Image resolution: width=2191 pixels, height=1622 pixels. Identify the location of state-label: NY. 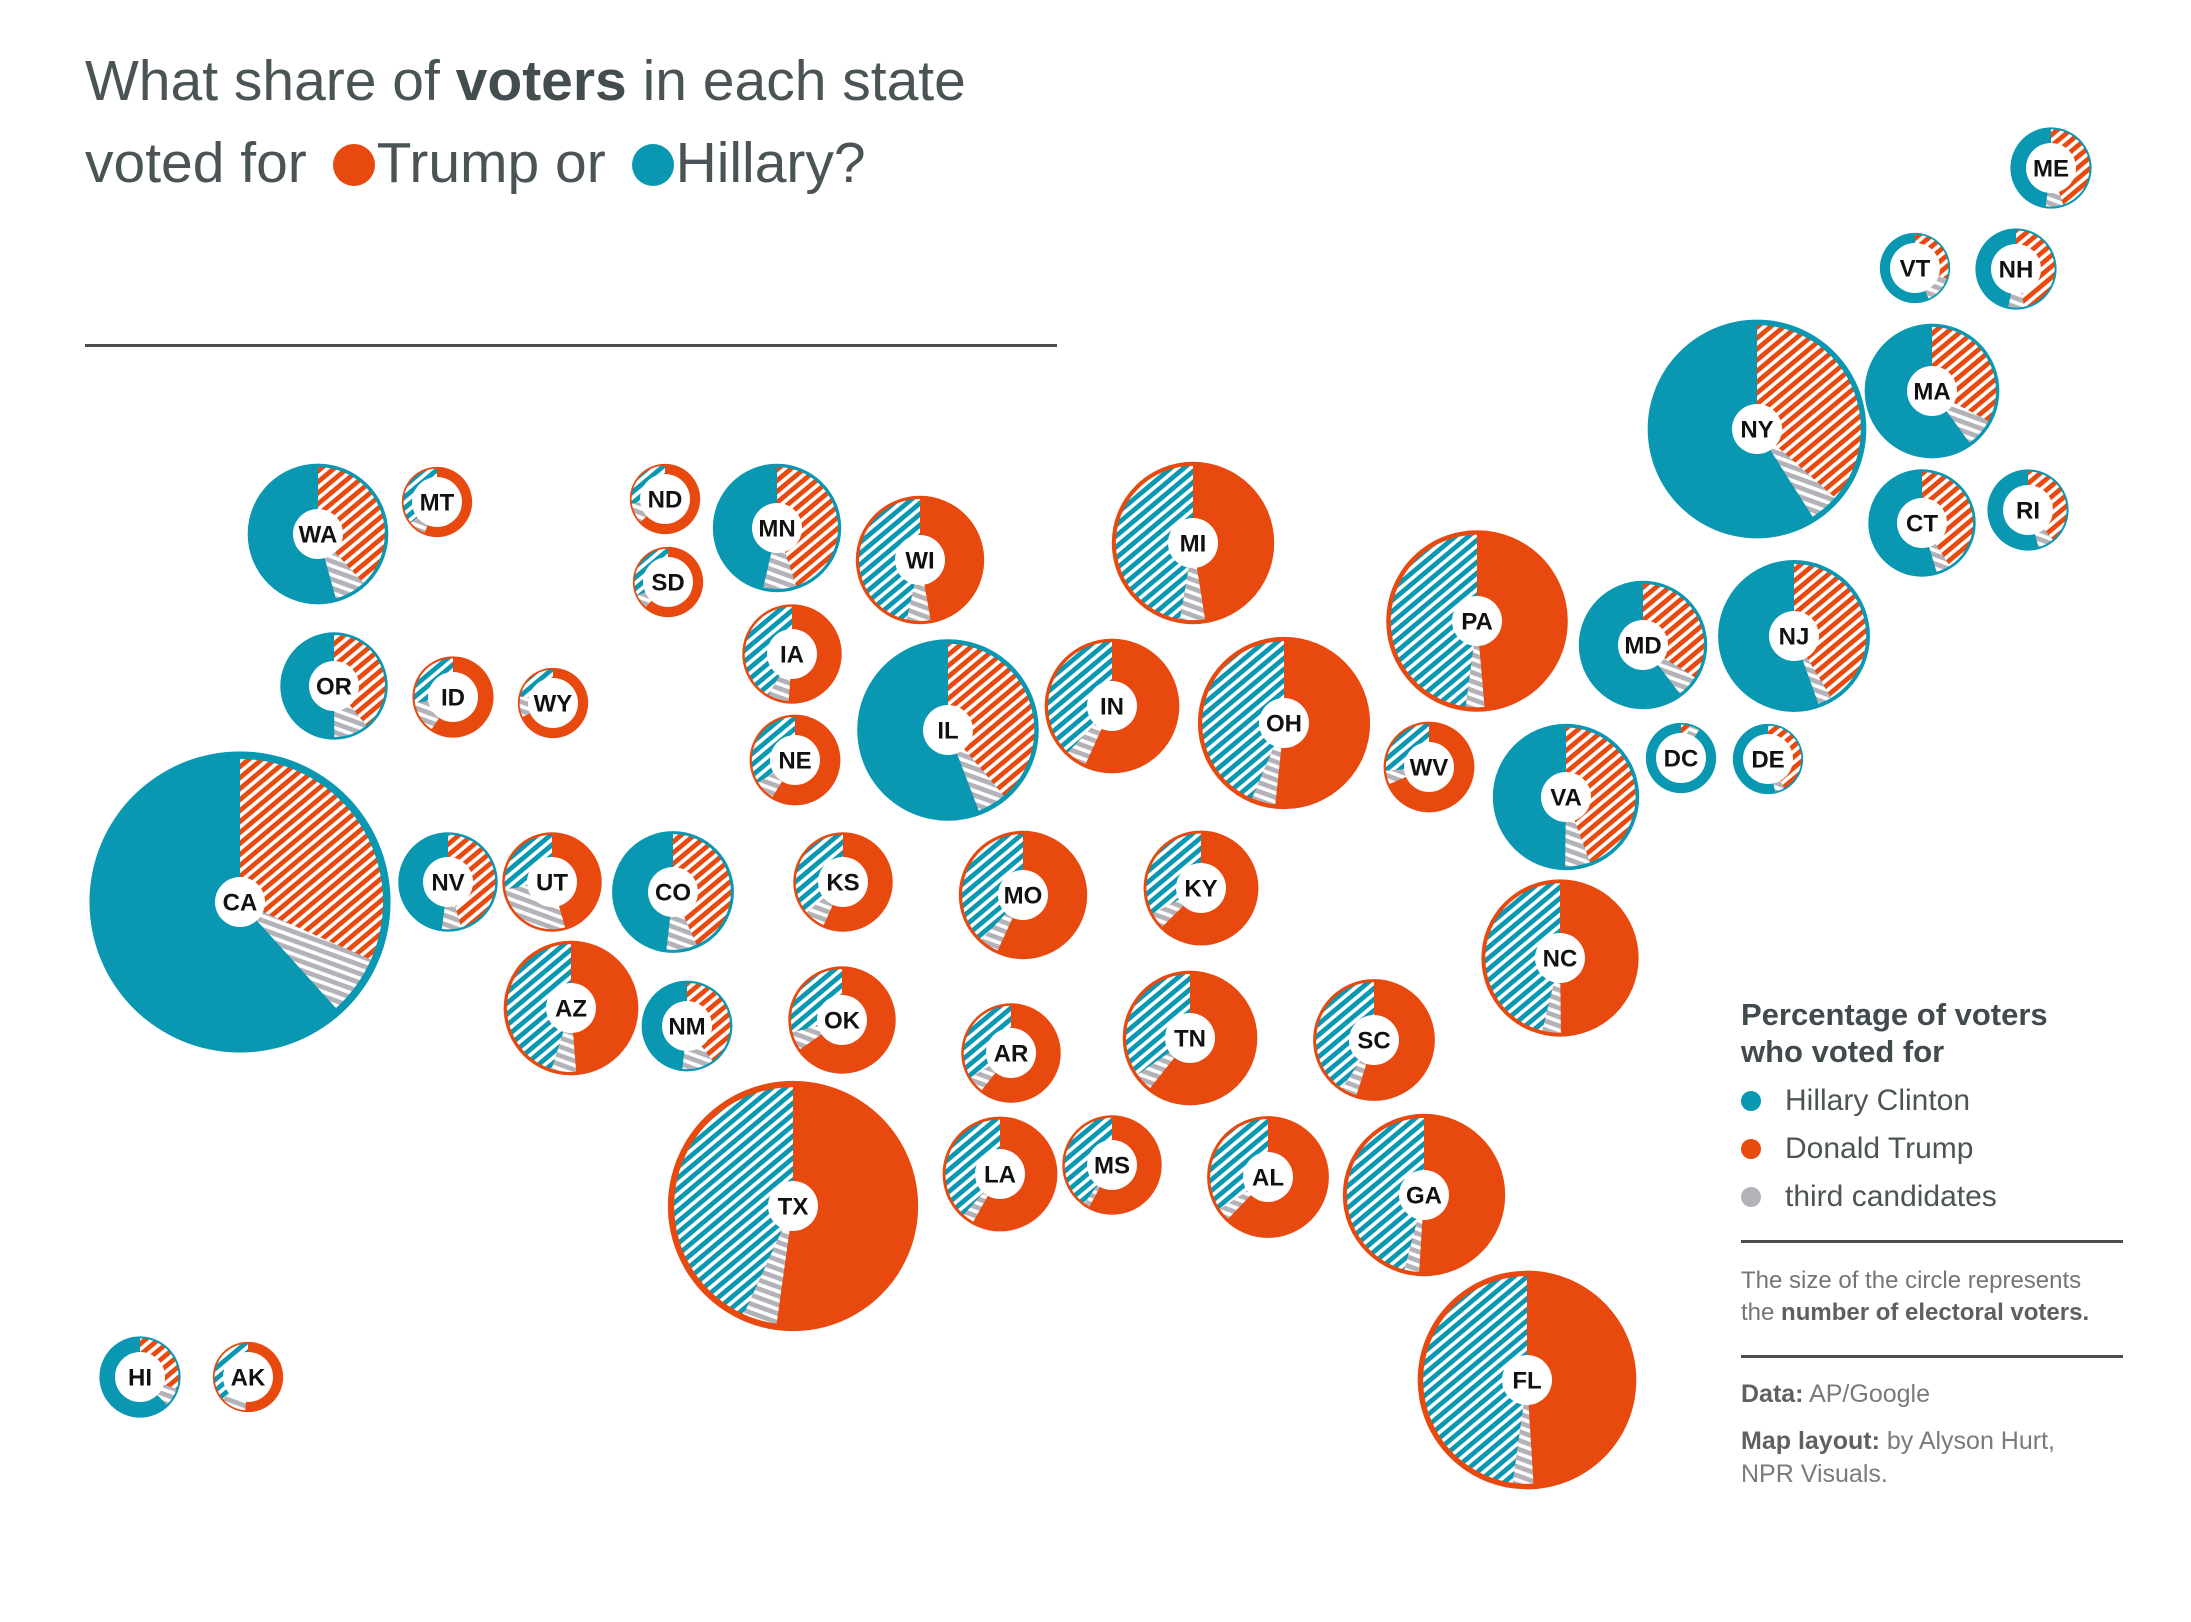
(1756, 430).